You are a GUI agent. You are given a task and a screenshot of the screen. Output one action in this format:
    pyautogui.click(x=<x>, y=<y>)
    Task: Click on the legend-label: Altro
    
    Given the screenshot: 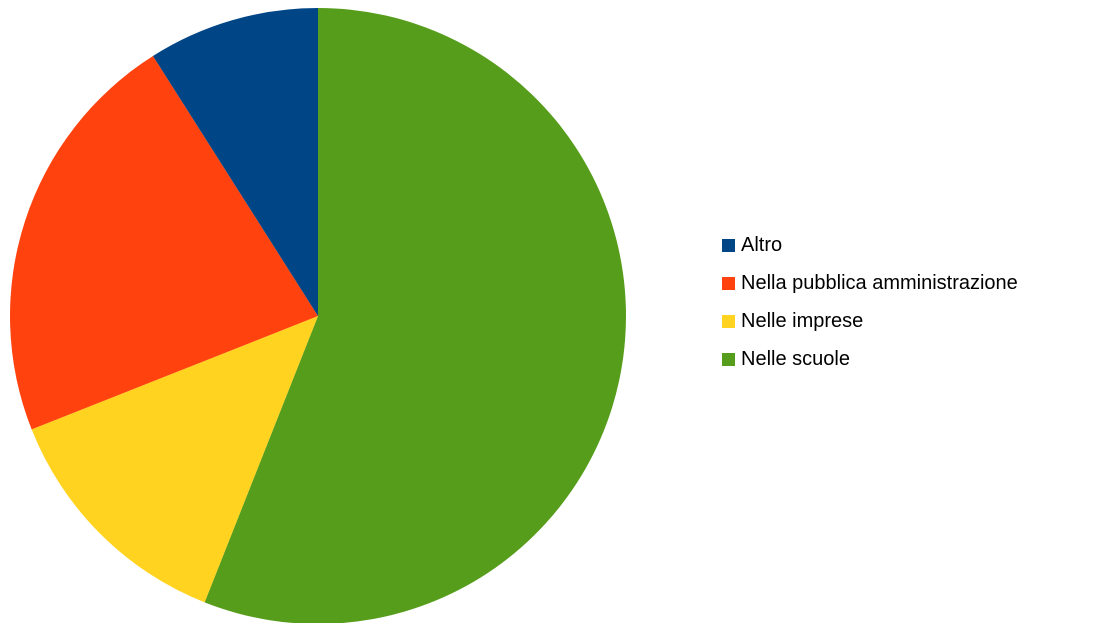 What is the action you would take?
    pyautogui.click(x=762, y=244)
    